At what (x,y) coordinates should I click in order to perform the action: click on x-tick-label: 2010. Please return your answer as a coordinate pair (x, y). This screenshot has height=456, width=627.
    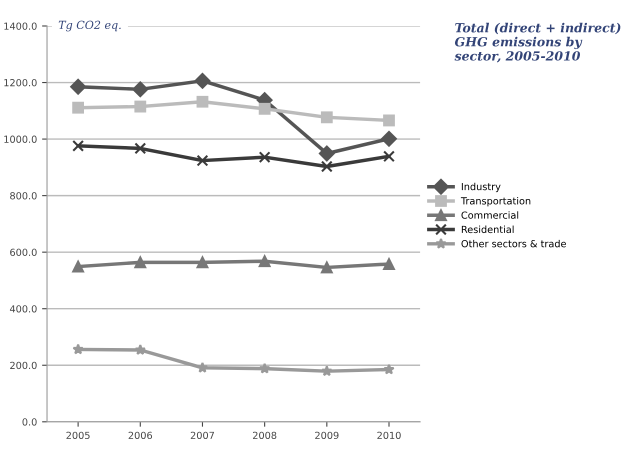
    Looking at the image, I should click on (389, 436).